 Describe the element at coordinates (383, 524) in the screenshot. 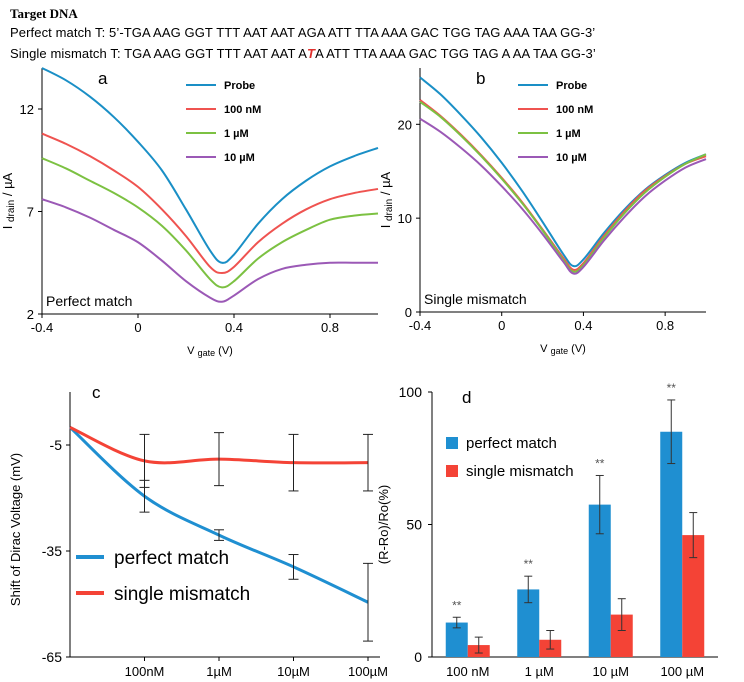

I see `y-axis-label-d: (R-Ro)/Ro(%)` at that location.